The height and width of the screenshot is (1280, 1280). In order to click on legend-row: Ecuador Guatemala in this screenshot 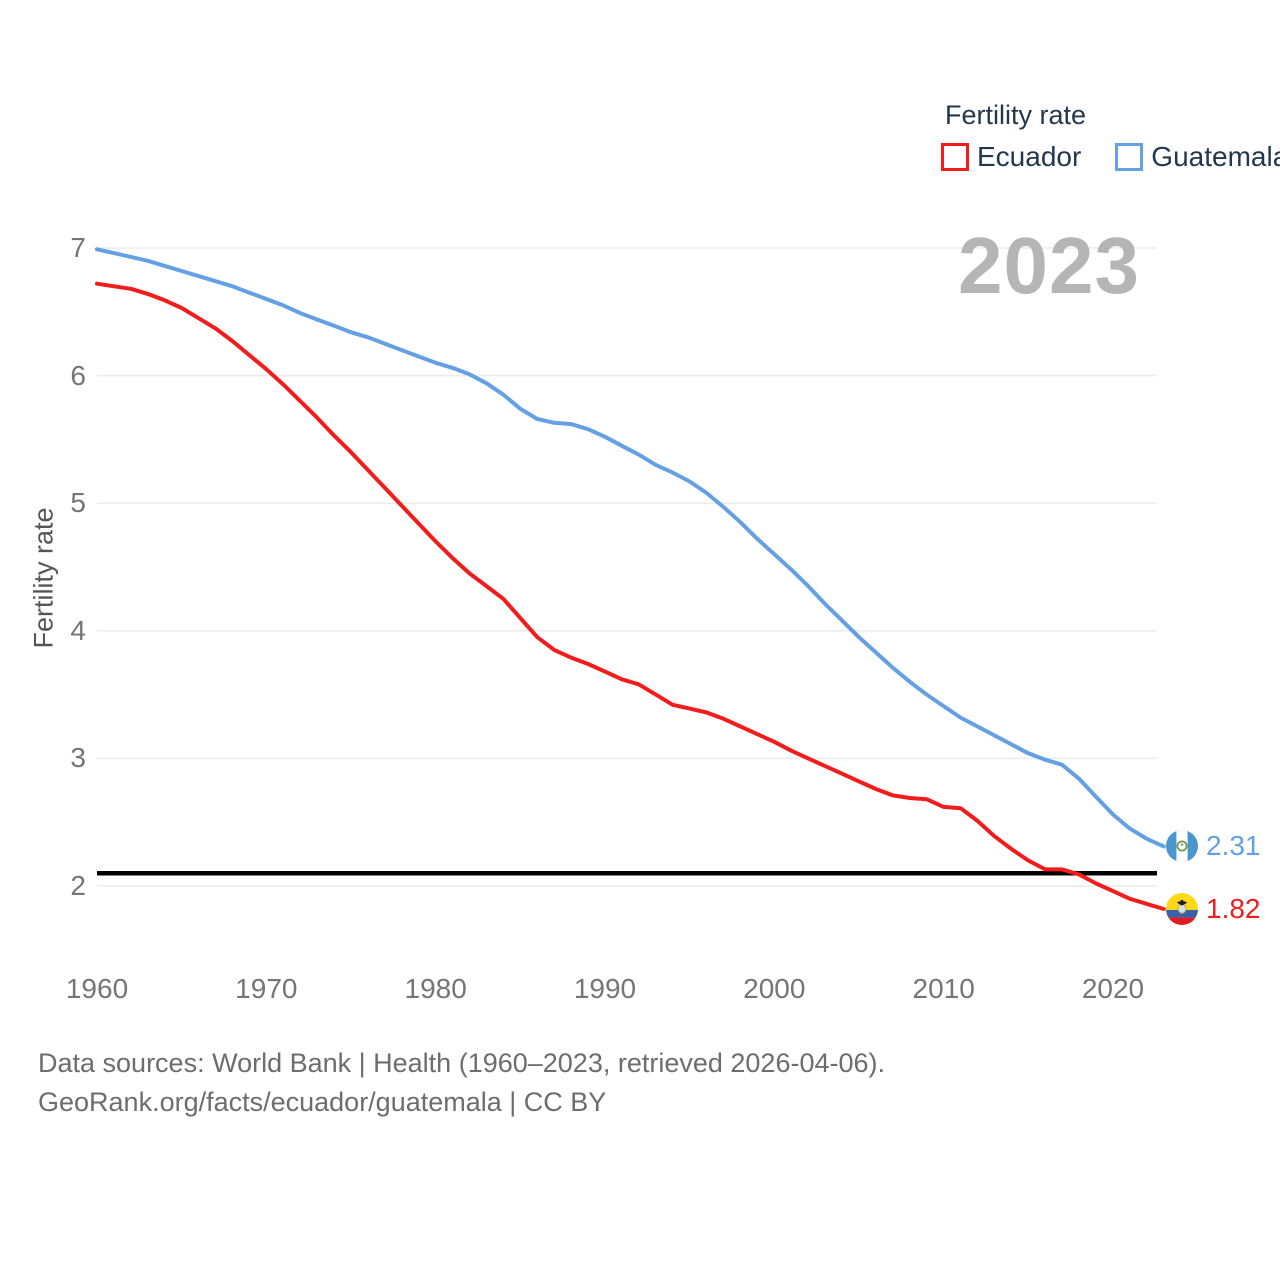, I will do `click(1110, 157)`.